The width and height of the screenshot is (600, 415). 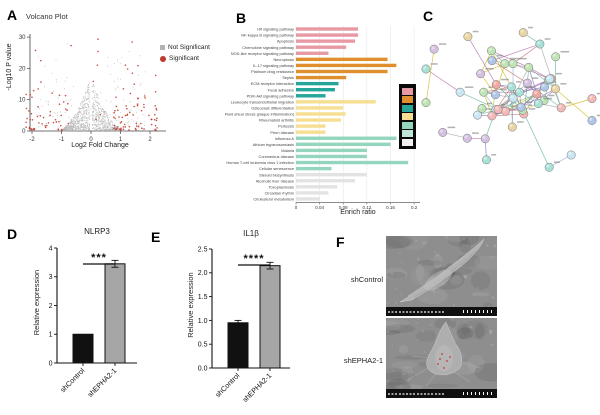 What do you see at coordinates (283, 59) in the screenshot?
I see `pathway-label: Necroptosis` at bounding box center [283, 59].